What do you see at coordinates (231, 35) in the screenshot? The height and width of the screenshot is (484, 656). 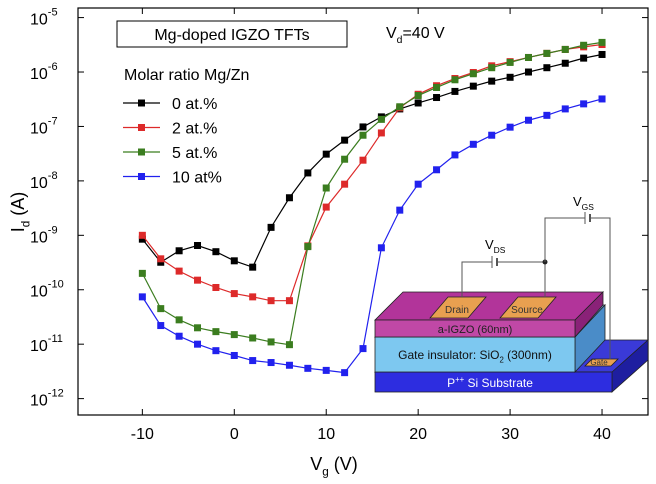 I see `title: Mg-doped IGZO TFTs` at bounding box center [231, 35].